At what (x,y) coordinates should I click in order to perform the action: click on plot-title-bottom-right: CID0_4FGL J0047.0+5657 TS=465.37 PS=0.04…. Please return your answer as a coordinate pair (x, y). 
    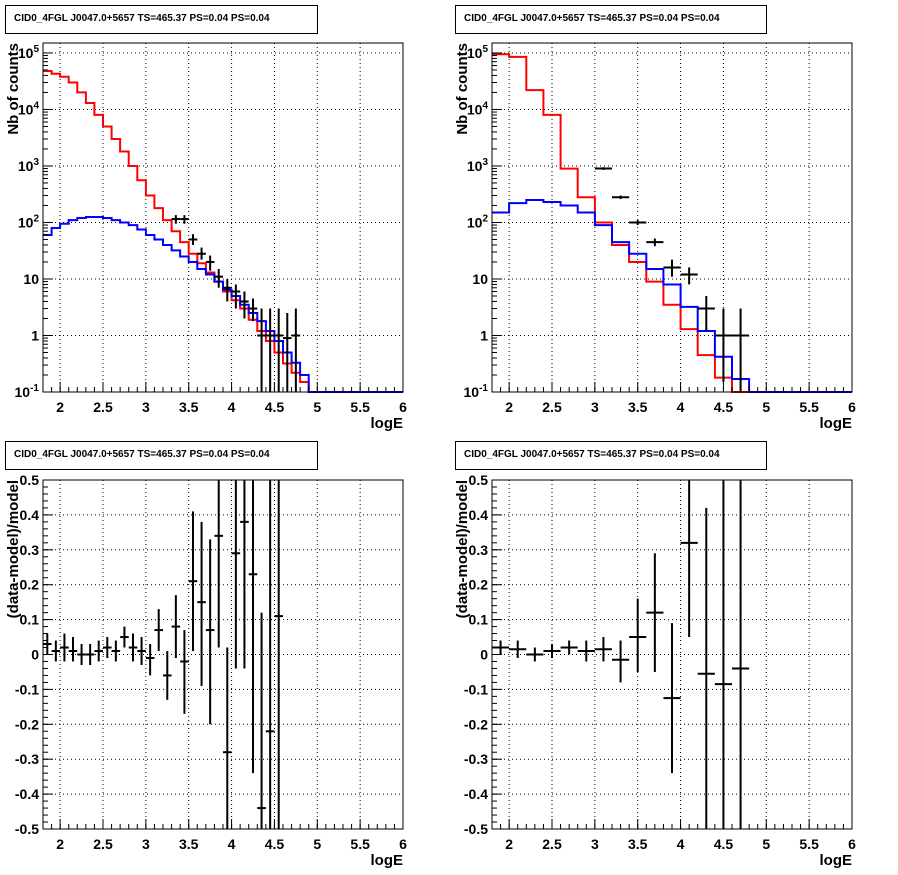
    Looking at the image, I should click on (611, 455).